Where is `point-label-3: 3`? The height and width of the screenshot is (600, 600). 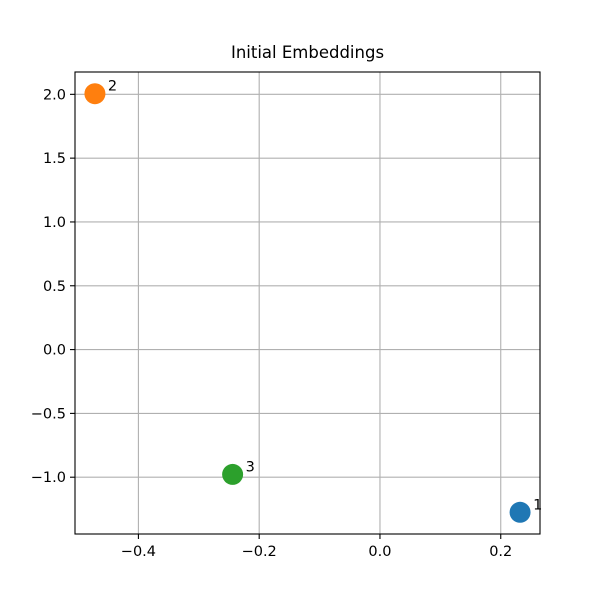 point-label-3: 3 is located at coordinates (250, 467).